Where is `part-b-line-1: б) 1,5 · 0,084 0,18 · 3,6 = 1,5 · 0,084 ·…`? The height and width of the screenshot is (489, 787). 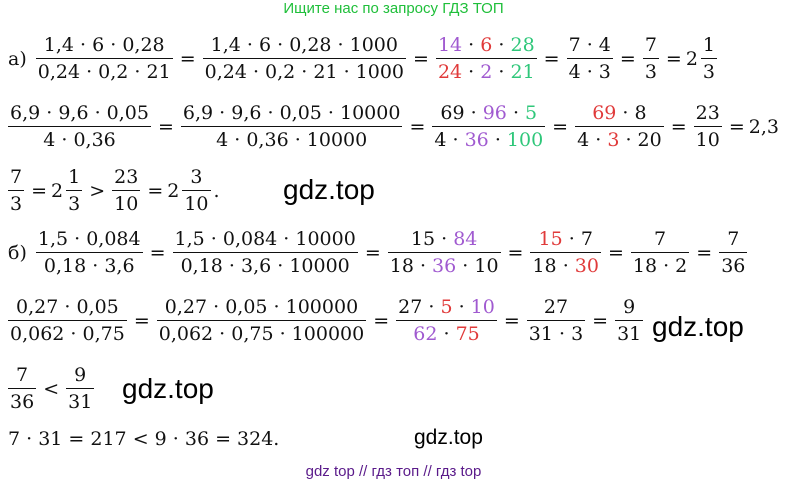 part-b-line-1: б) 1,5 · 0,084 0,18 · 3,6 = 1,5 · 0,084 ·… is located at coordinates (378, 252).